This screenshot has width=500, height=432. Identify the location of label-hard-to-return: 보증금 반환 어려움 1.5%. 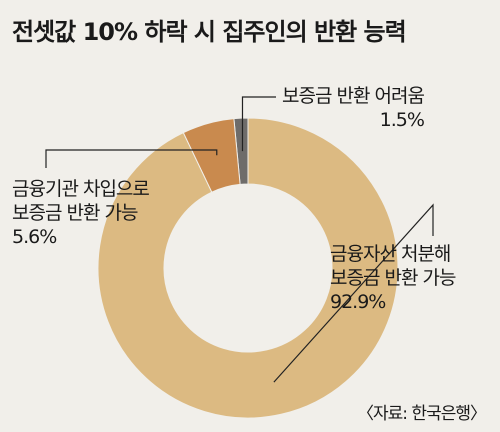
(353, 108).